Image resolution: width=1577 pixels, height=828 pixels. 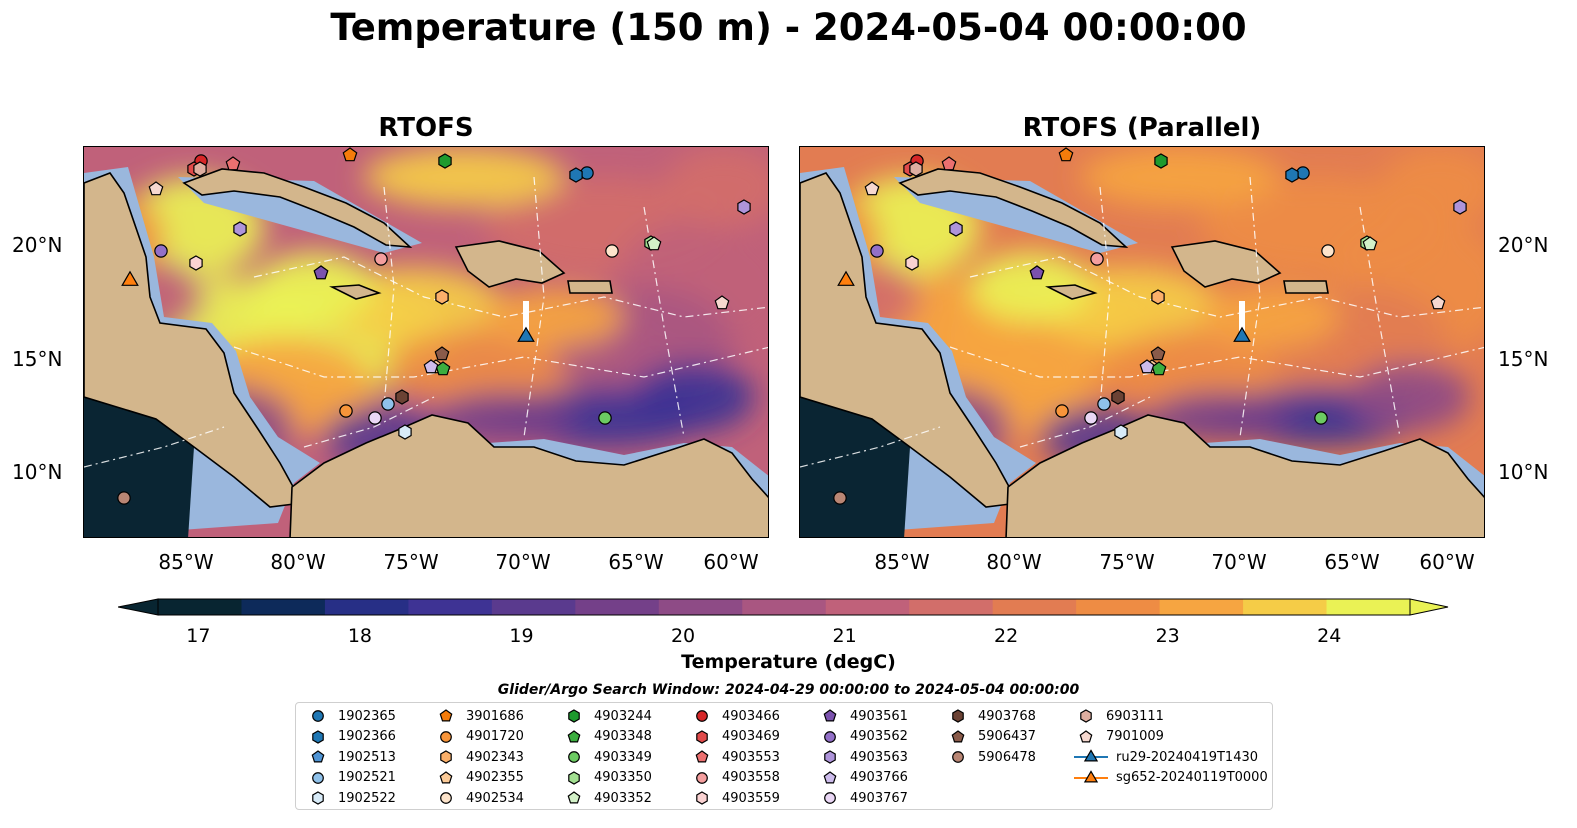 I want to click on legend-label: 3901686, so click(x=495, y=716).